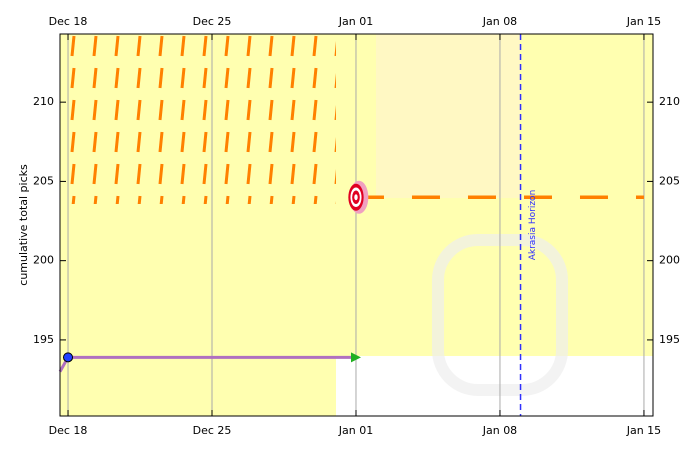 The width and height of the screenshot is (696, 453). I want to click on y-tick-label-right: 205, so click(669, 180).